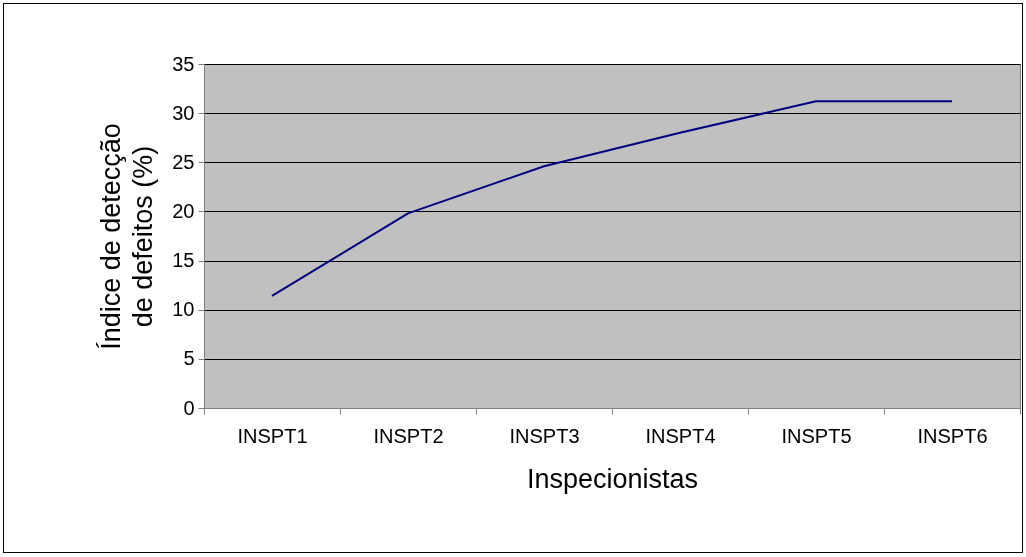  What do you see at coordinates (189, 407) in the screenshot?
I see `y-tick-label: 0` at bounding box center [189, 407].